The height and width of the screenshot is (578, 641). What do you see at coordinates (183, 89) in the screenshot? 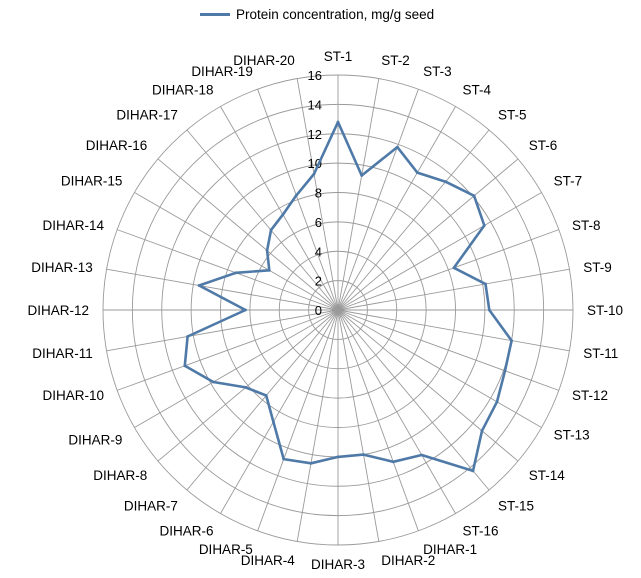
I see `category-label: DIHAR-18` at bounding box center [183, 89].